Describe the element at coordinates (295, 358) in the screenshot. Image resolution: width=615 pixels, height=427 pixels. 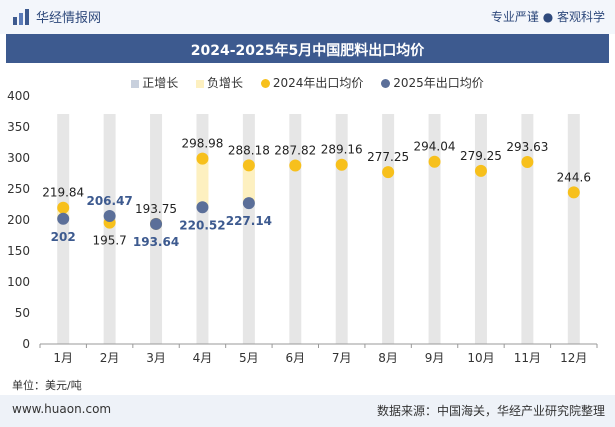
I see `x-tick-label: 6月` at that location.